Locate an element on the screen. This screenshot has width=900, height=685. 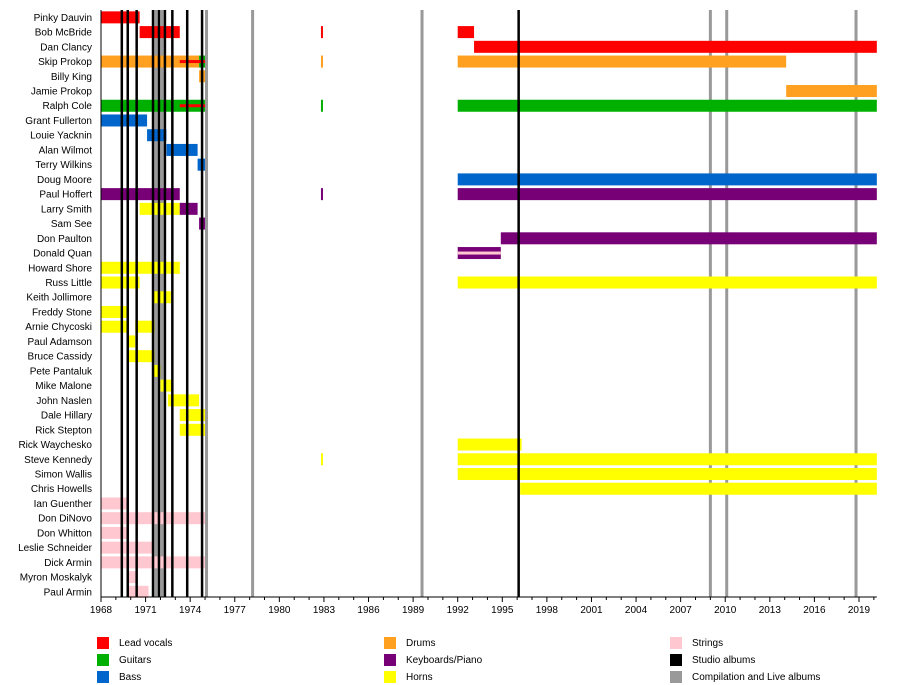
legend-label: Studio albums is located at coordinates (724, 660).